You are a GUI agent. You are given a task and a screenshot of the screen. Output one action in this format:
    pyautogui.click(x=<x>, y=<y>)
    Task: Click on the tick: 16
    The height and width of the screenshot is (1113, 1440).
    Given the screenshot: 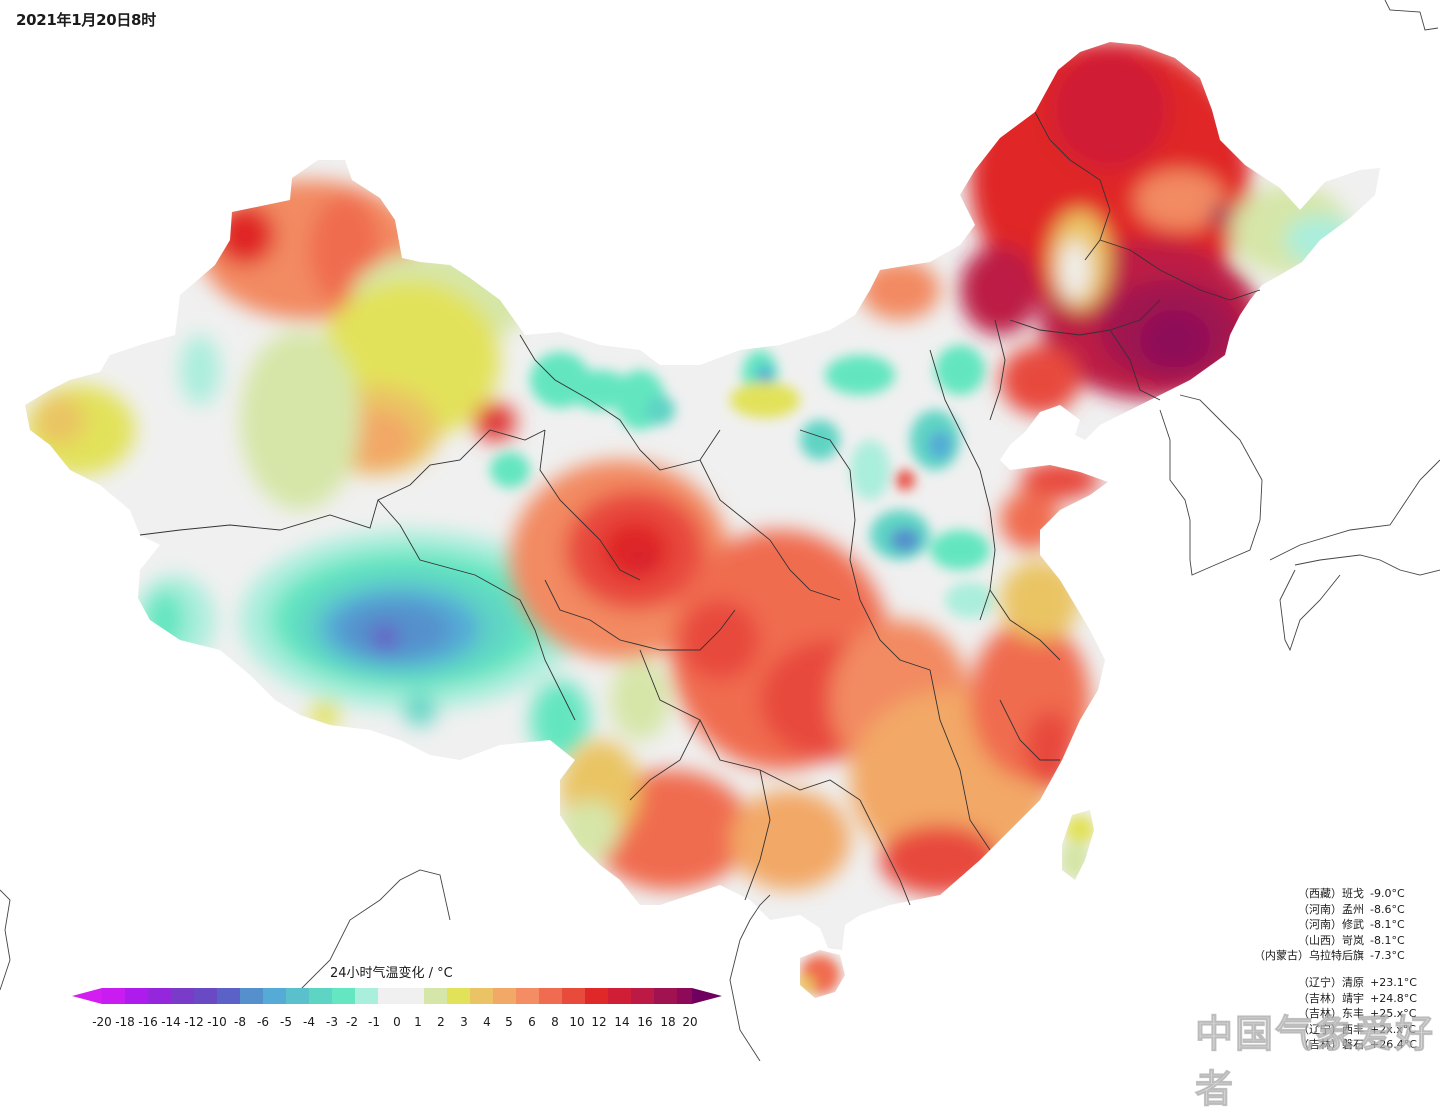 What is the action you would take?
    pyautogui.click(x=645, y=1022)
    